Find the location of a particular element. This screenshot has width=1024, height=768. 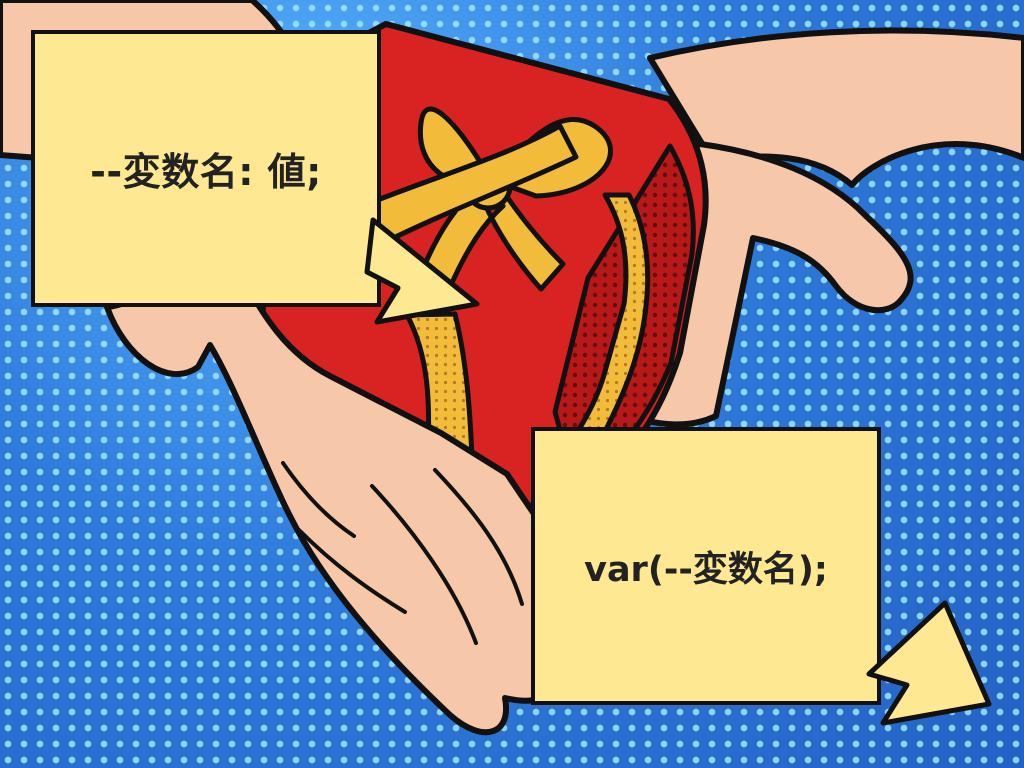

declaration-arrow-icon is located at coordinates (422, 271).